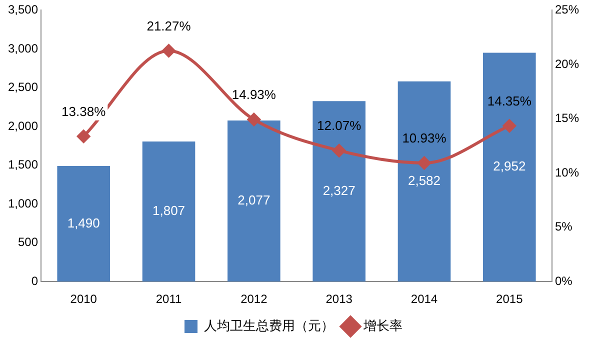 The width and height of the screenshot is (592, 343). Describe the element at coordinates (23, 48) in the screenshot. I see `y-tick-label: 3,000` at that location.